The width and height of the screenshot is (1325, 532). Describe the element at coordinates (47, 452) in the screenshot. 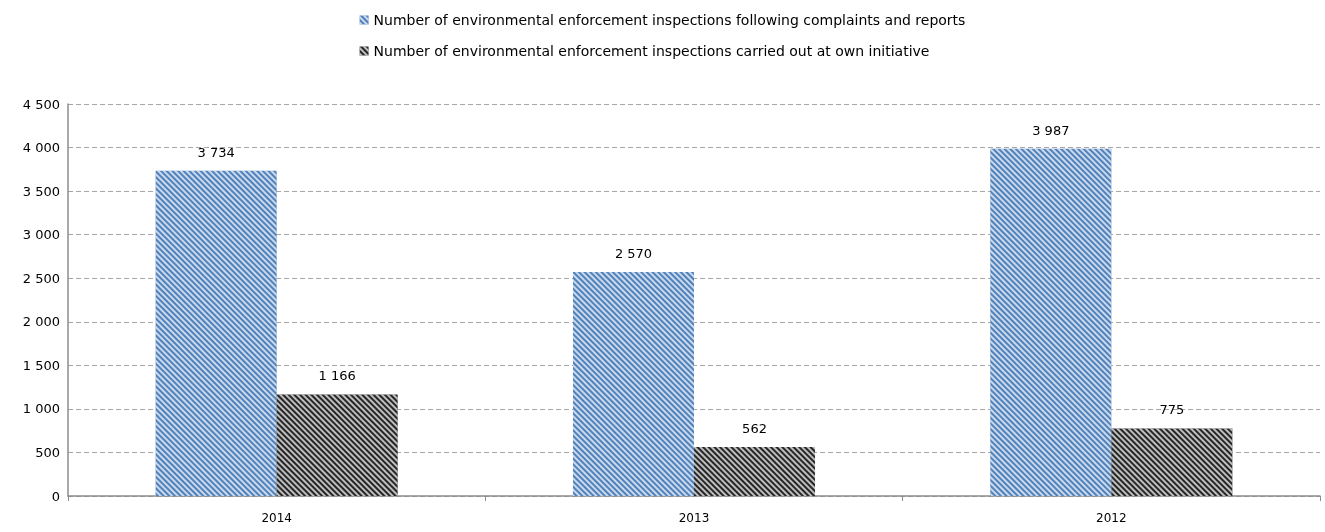

I see `y-tick-label: 500` at that location.